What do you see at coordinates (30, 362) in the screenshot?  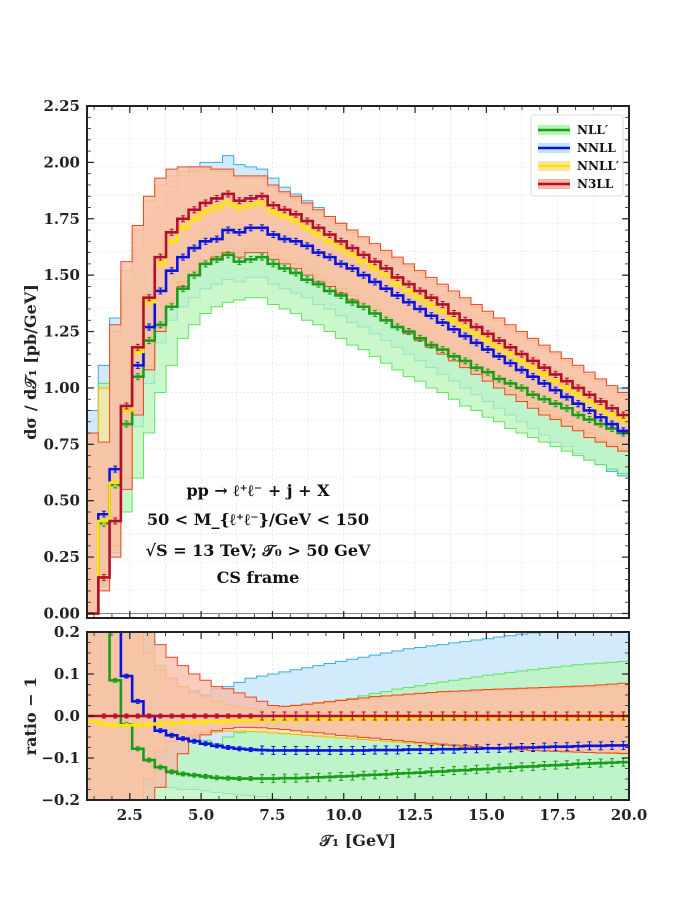 I see `y-axis-label-main: dσ / d𝒯₁ [pb/GeV]` at bounding box center [30, 362].